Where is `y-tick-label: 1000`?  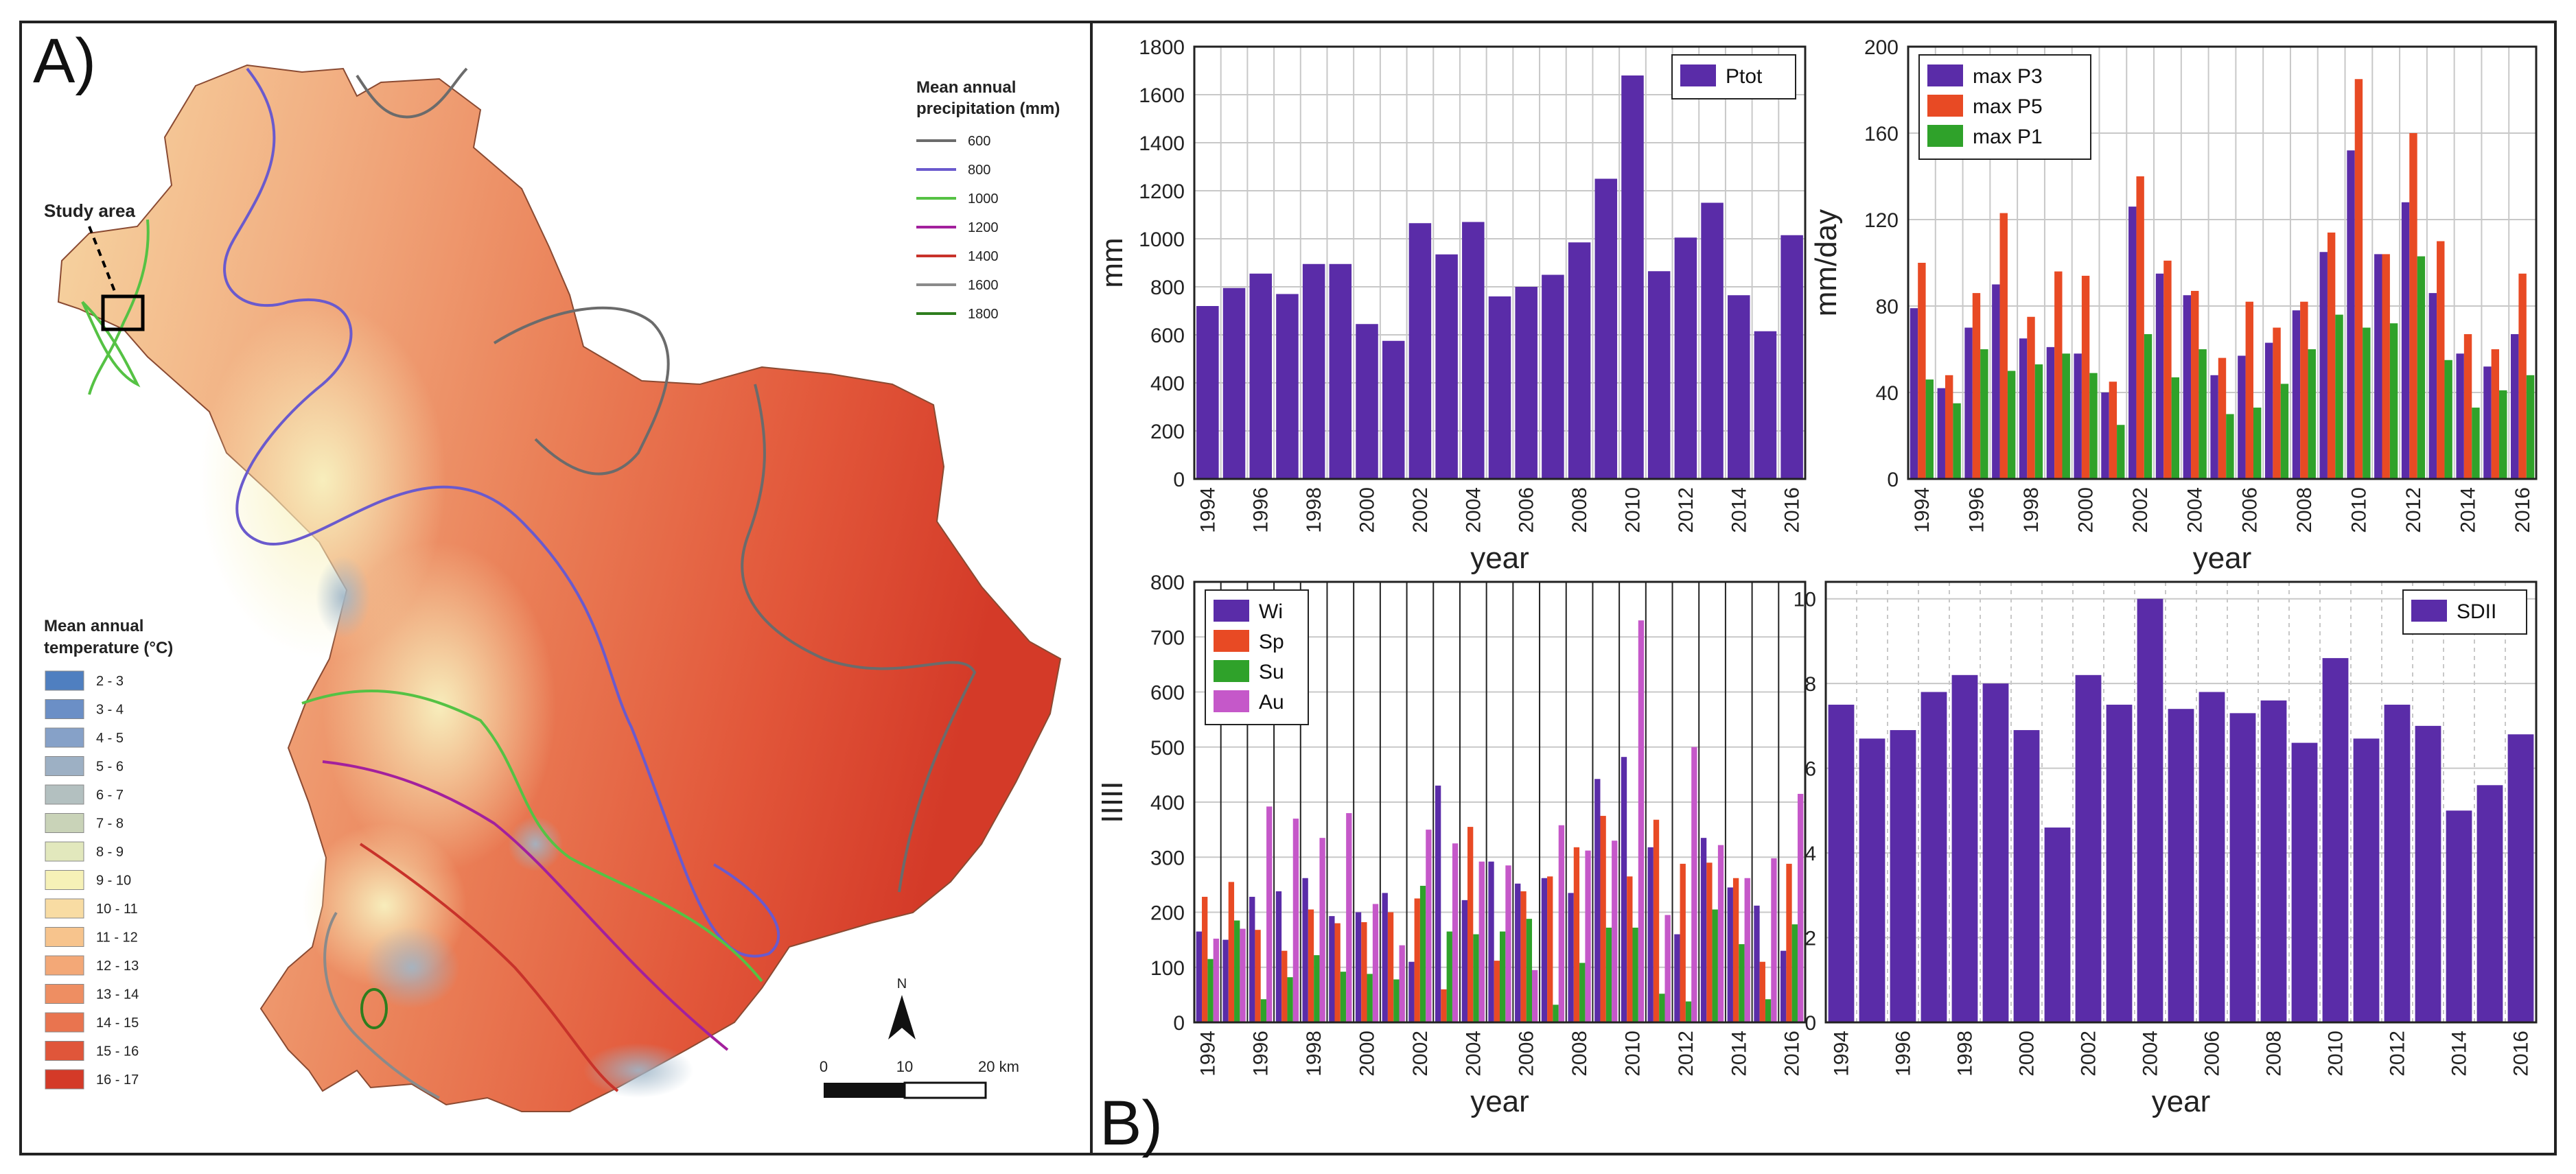 y-tick-label: 1000 is located at coordinates (1162, 240).